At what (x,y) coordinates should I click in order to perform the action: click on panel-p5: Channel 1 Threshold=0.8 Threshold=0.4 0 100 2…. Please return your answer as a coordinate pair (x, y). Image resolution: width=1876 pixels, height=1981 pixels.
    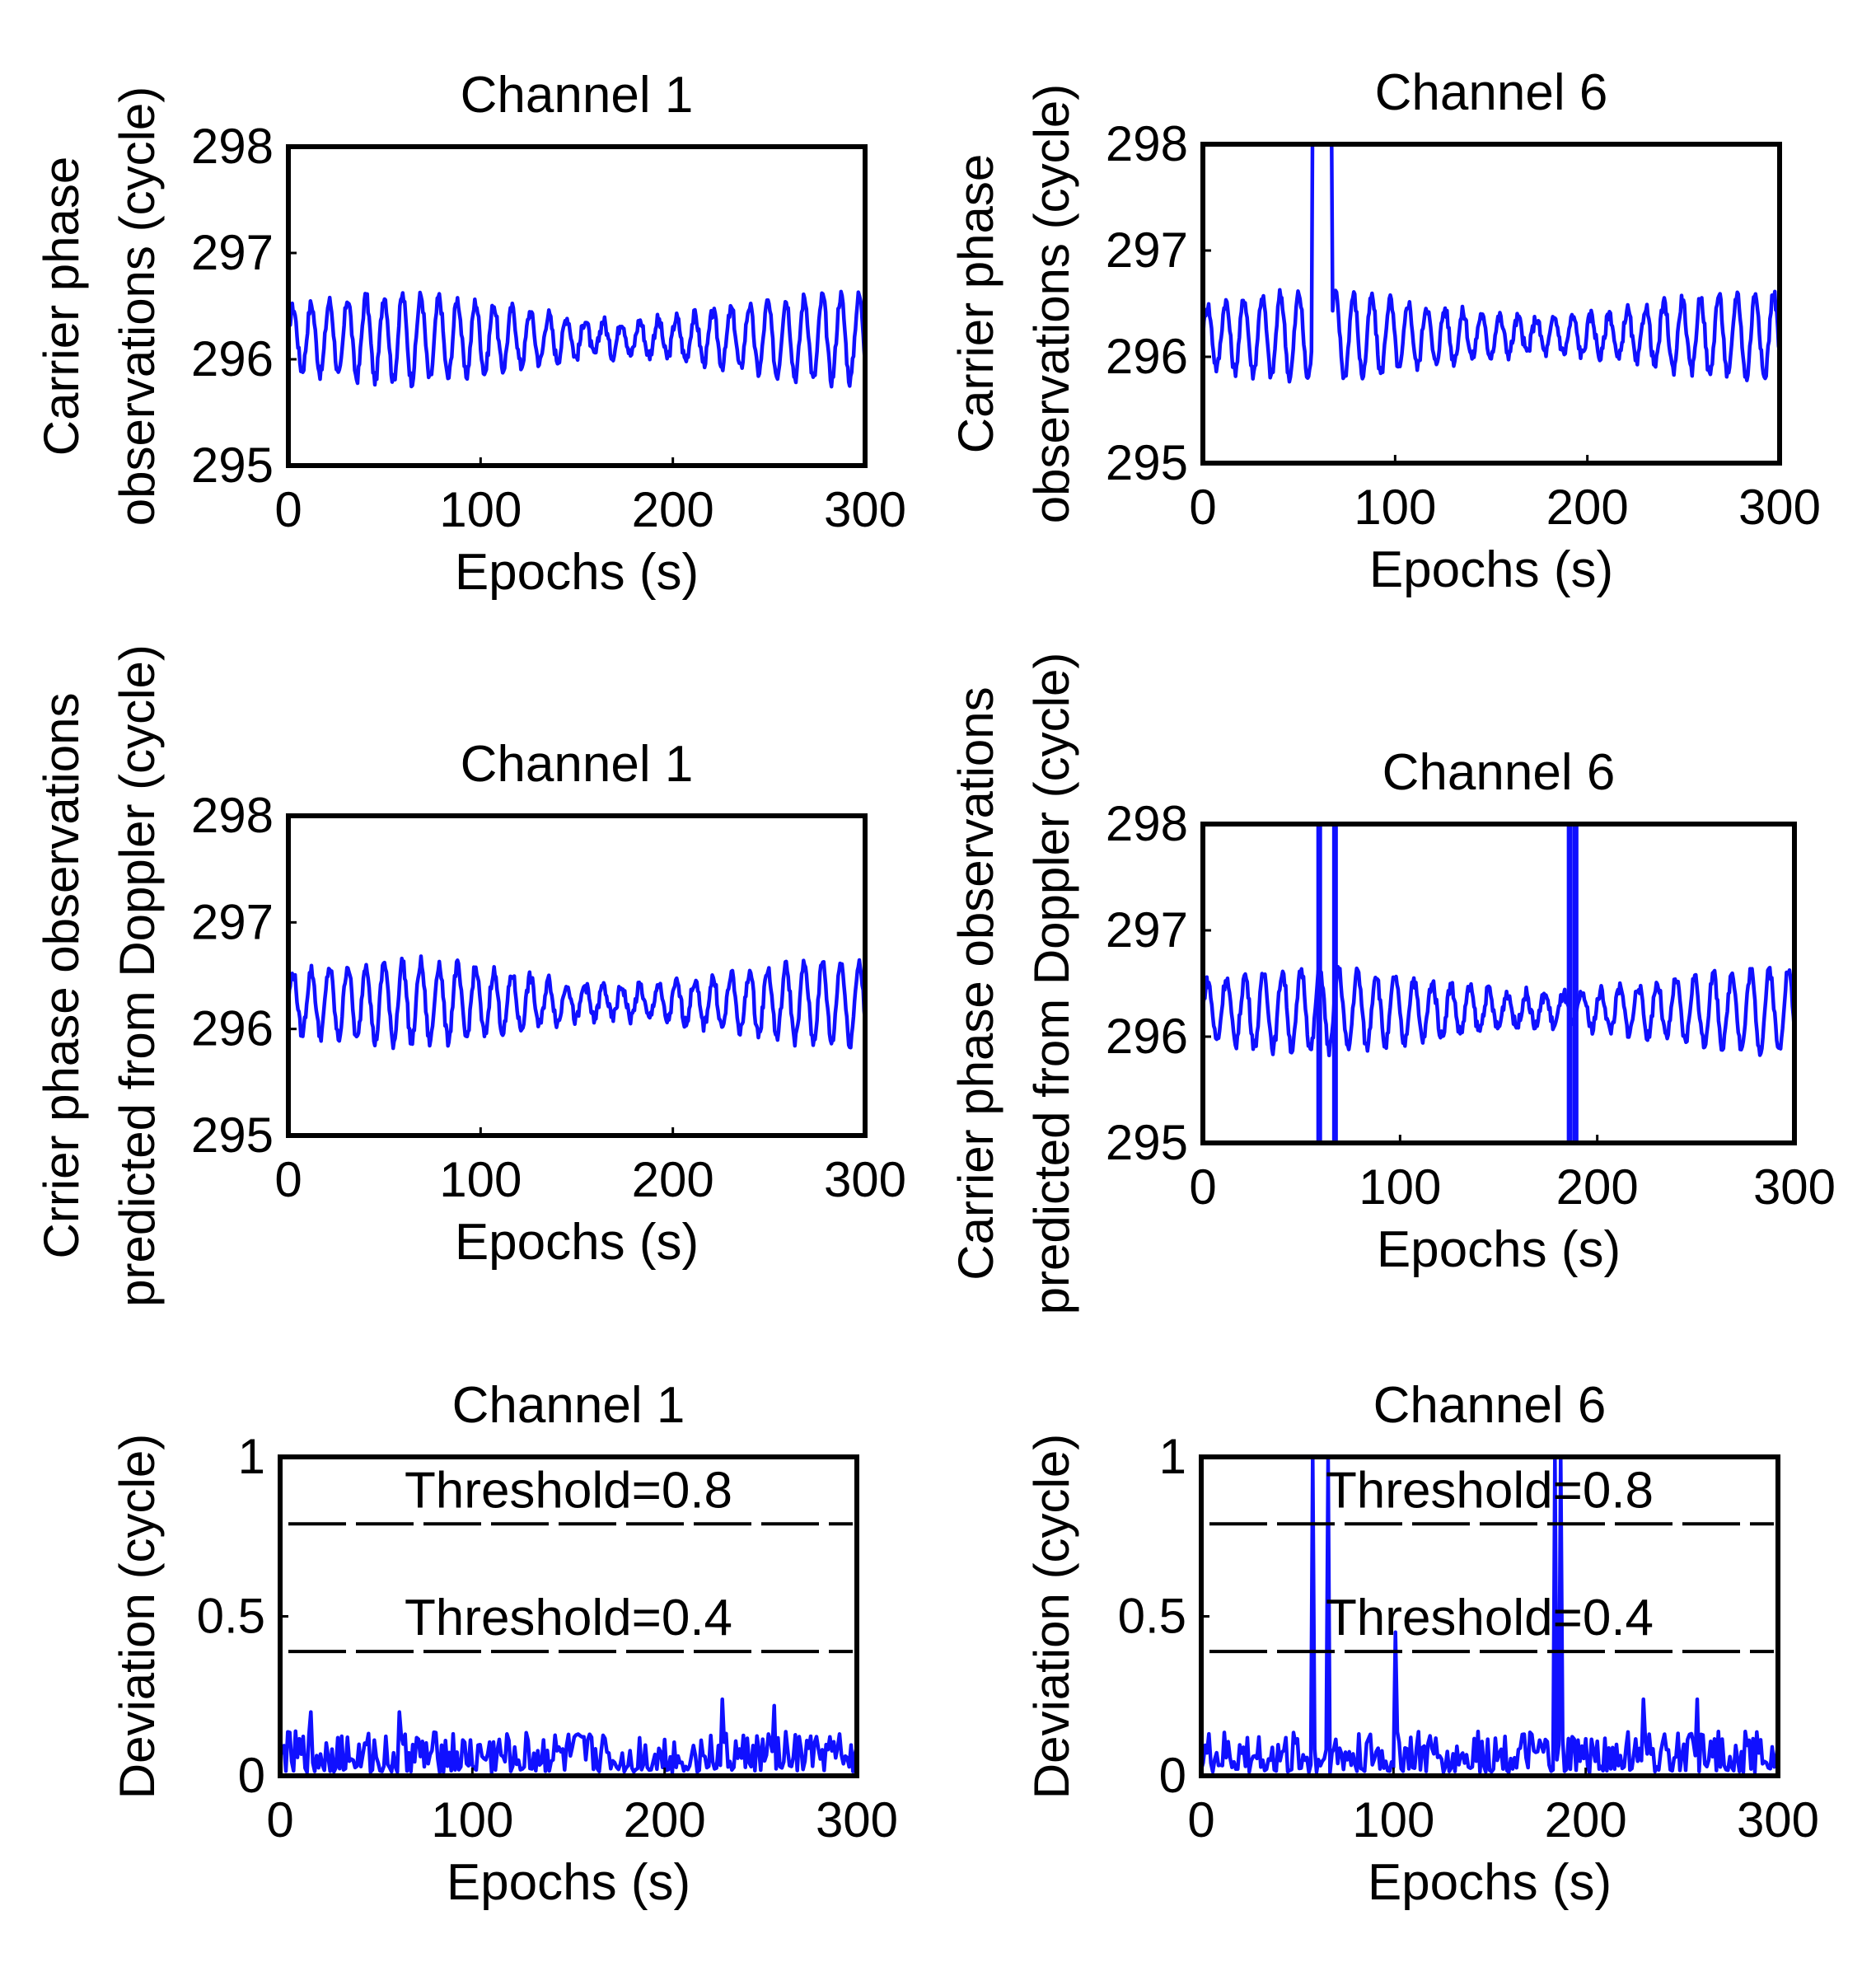
    Looking at the image, I should click on (504, 1644).